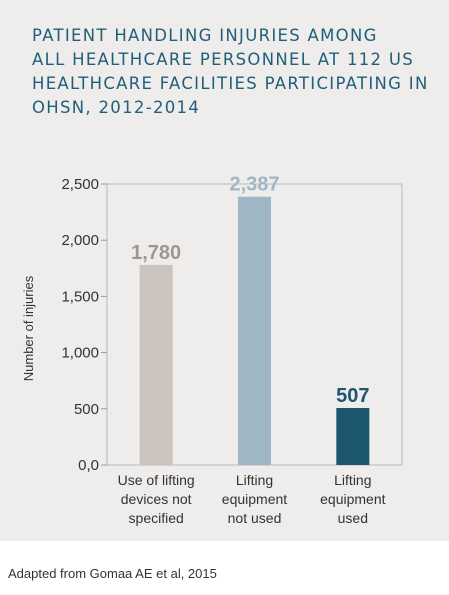 The image size is (449, 595). Describe the element at coordinates (80, 296) in the screenshot. I see `y-tick-label: 1,500` at that location.